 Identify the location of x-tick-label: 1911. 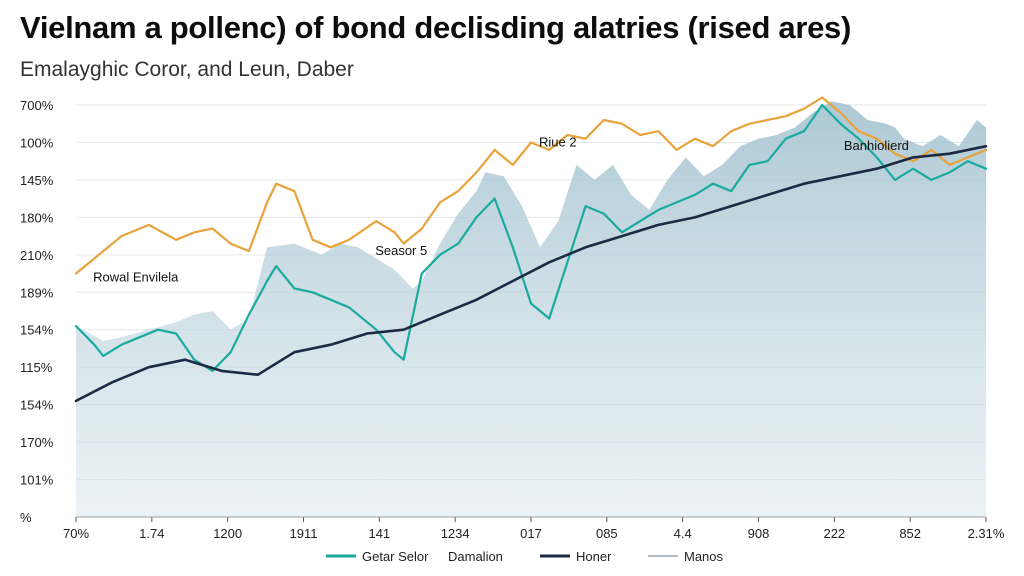
(304, 533).